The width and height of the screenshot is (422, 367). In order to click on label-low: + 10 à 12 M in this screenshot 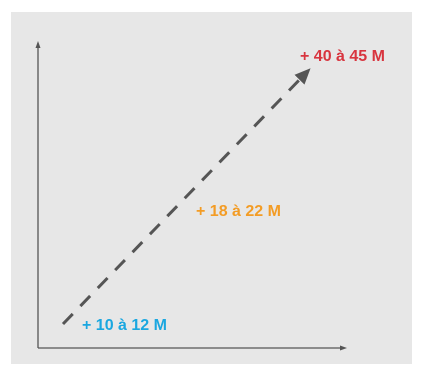, I will do `click(124, 325)`.